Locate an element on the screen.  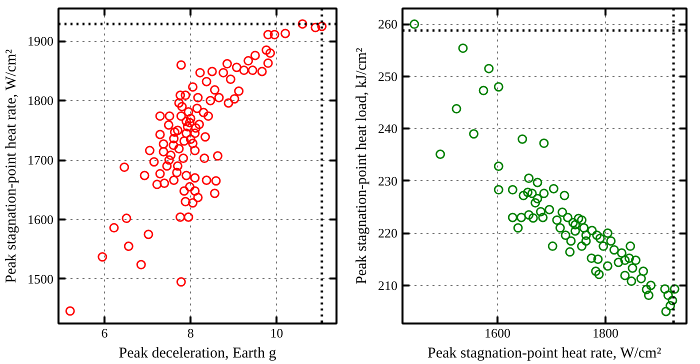
x-tick-label: 6 is located at coordinates (104, 333).